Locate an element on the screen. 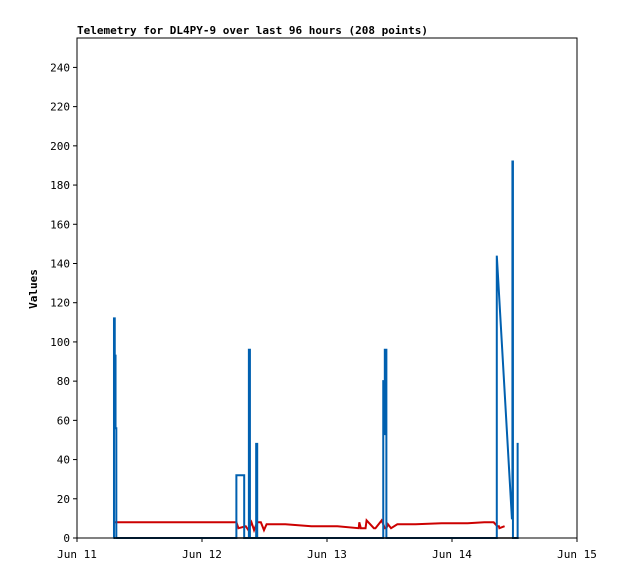  y-tick-label: 200 is located at coordinates (60, 146).